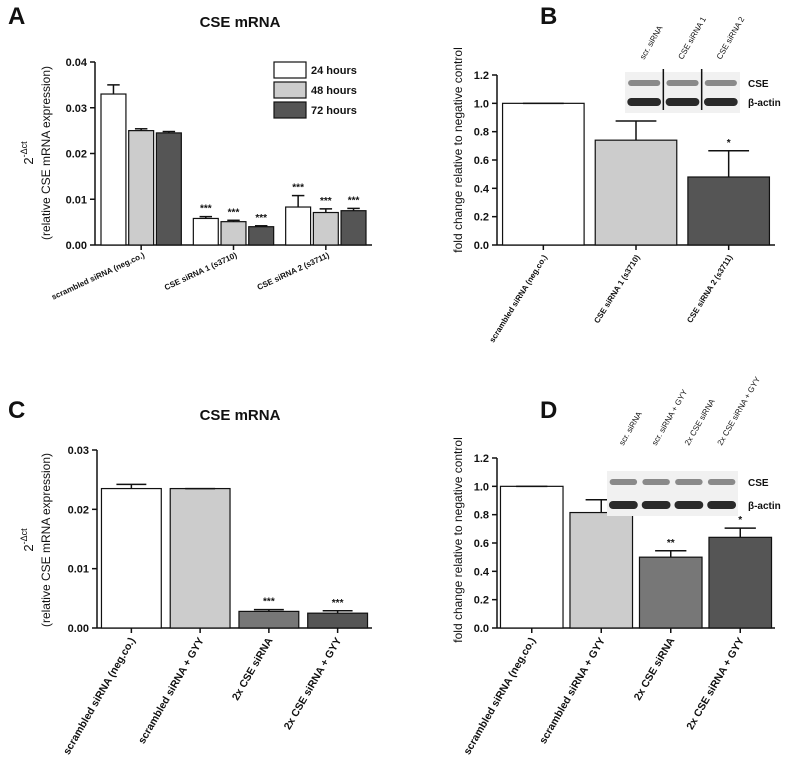  Describe the element at coordinates (77, 63) in the screenshot. I see `y-tick-label: 0.04` at that location.